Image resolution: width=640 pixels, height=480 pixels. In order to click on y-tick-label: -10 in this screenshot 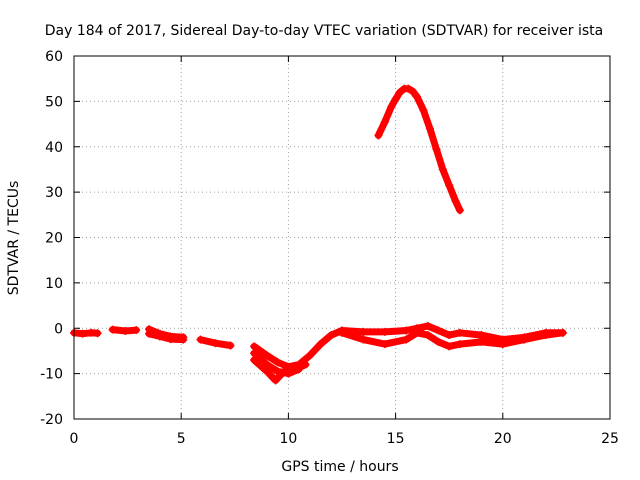, I will do `click(51, 375)`.